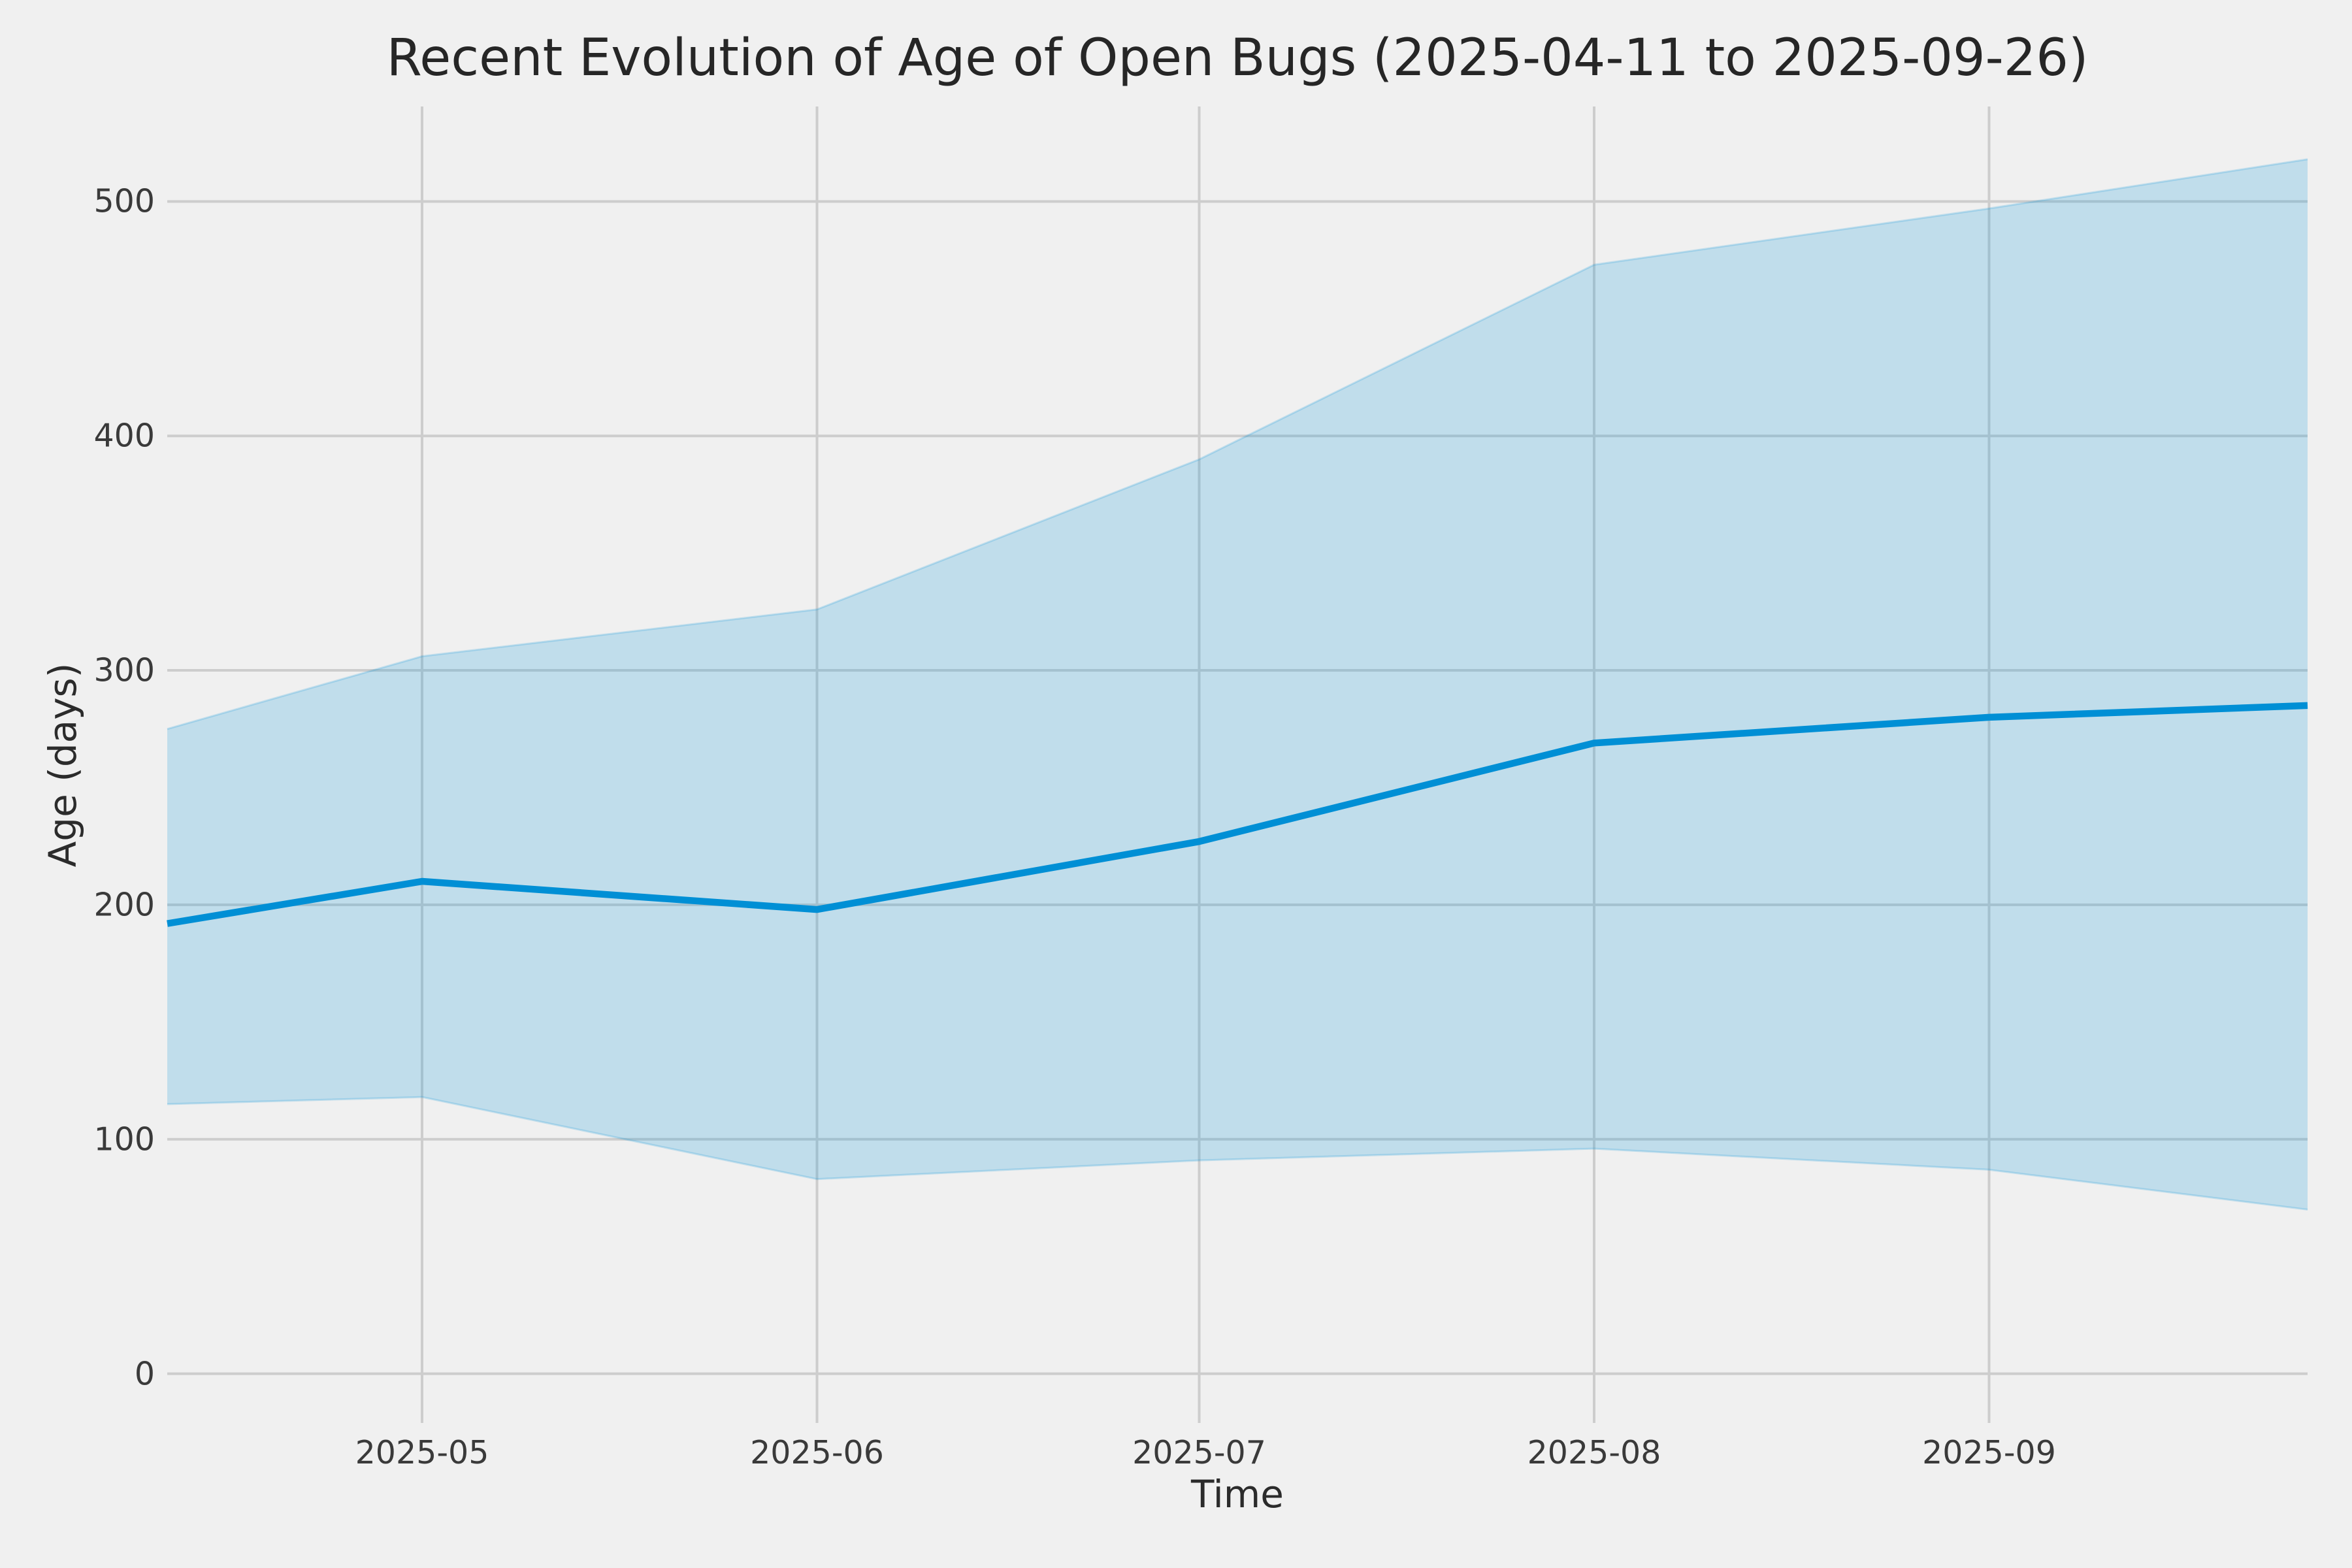 This screenshot has width=2352, height=1568. Describe the element at coordinates (1237, 814) in the screenshot. I see `age-trend-line` at that location.